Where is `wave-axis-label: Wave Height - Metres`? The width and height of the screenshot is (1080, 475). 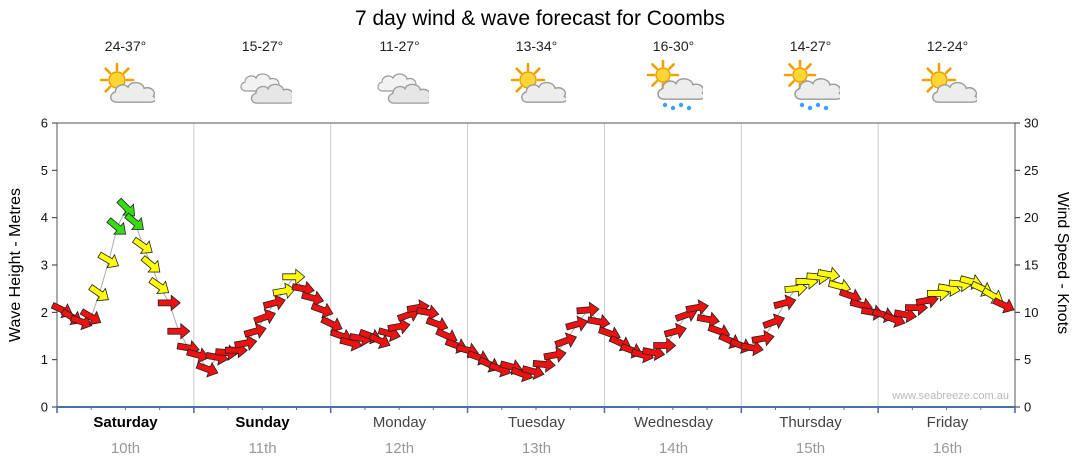
wave-axis-label: Wave Height - Metres is located at coordinates (15, 265).